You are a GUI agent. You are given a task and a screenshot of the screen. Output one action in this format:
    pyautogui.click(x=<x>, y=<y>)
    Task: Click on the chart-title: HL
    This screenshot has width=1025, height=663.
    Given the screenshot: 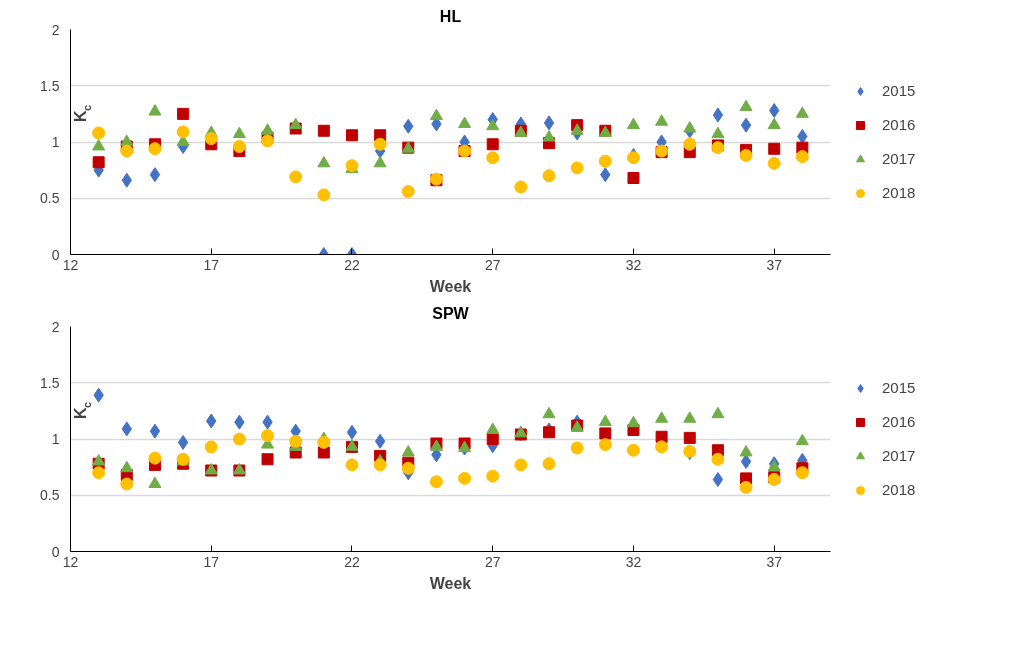 What is the action you would take?
    pyautogui.click(x=450, y=16)
    